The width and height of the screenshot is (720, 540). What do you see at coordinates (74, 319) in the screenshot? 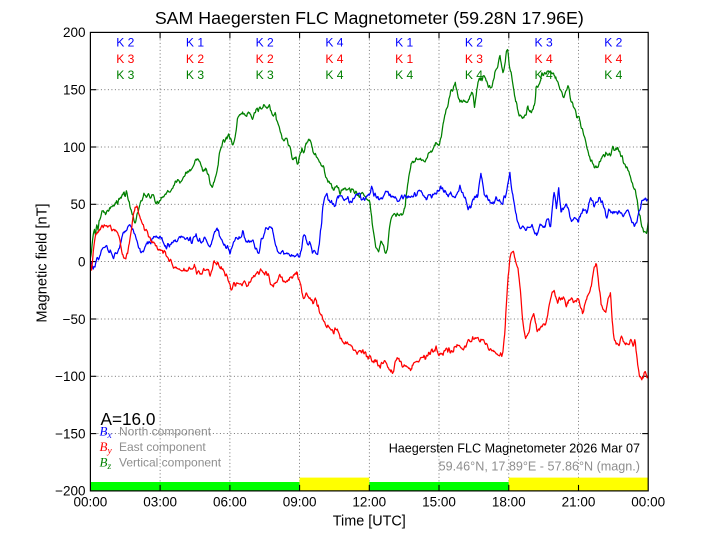
I see `svg-text: −50` at bounding box center [74, 319].